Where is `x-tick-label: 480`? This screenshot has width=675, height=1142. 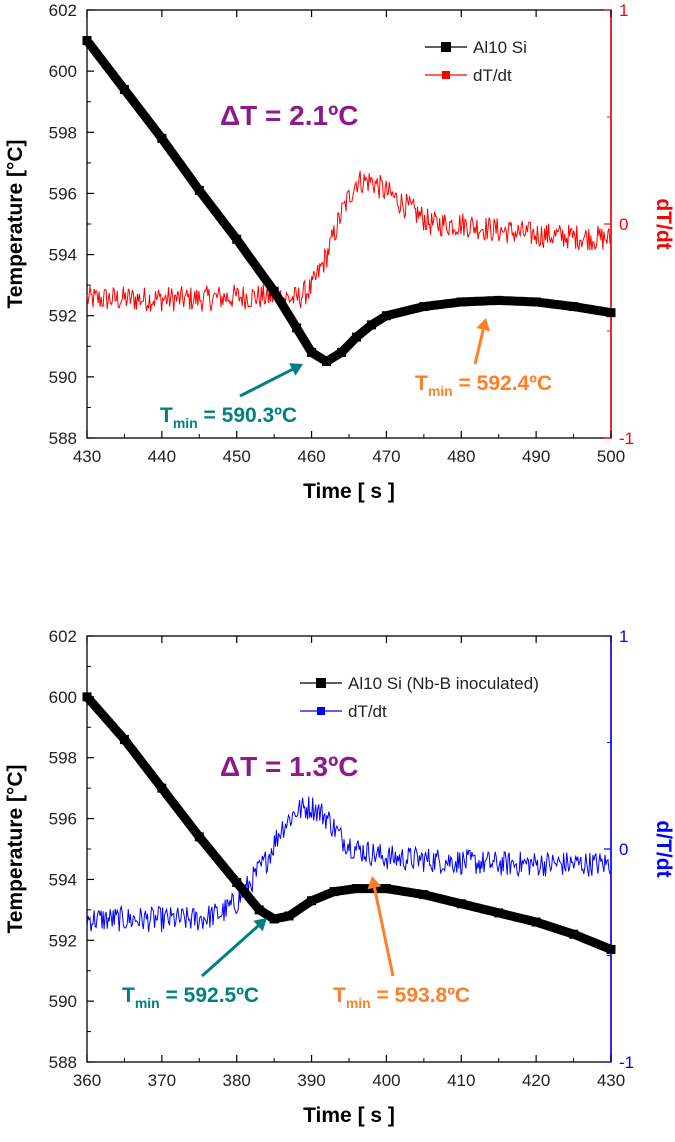
x-tick-label: 480 is located at coordinates (461, 456).